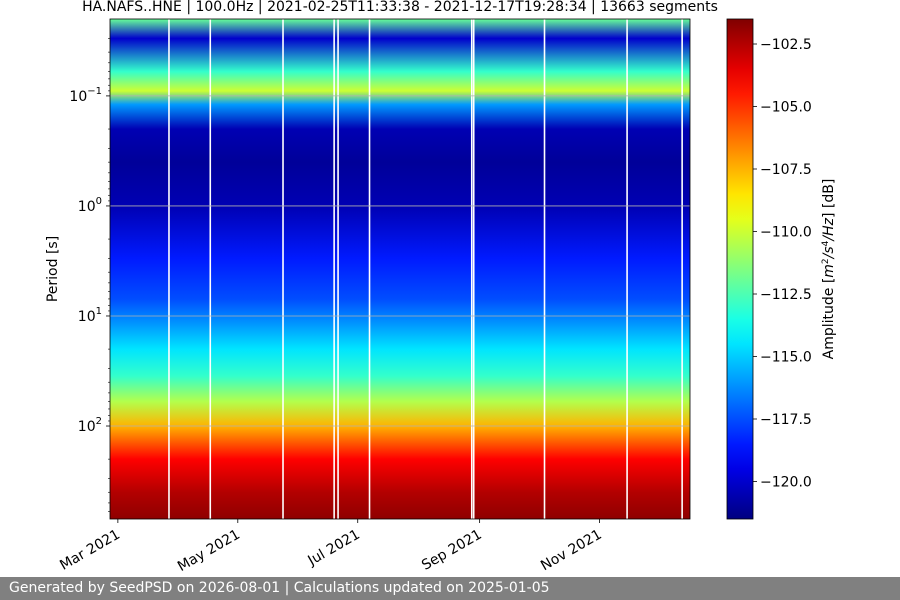  Describe the element at coordinates (786, 483) in the screenshot. I see `colorbar-tick-label: −120.0` at that location.